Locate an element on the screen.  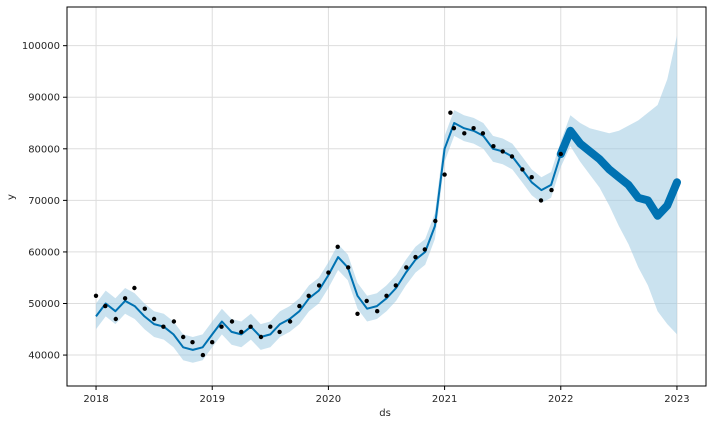
y-tick-label: 70000 is located at coordinates (44, 201).